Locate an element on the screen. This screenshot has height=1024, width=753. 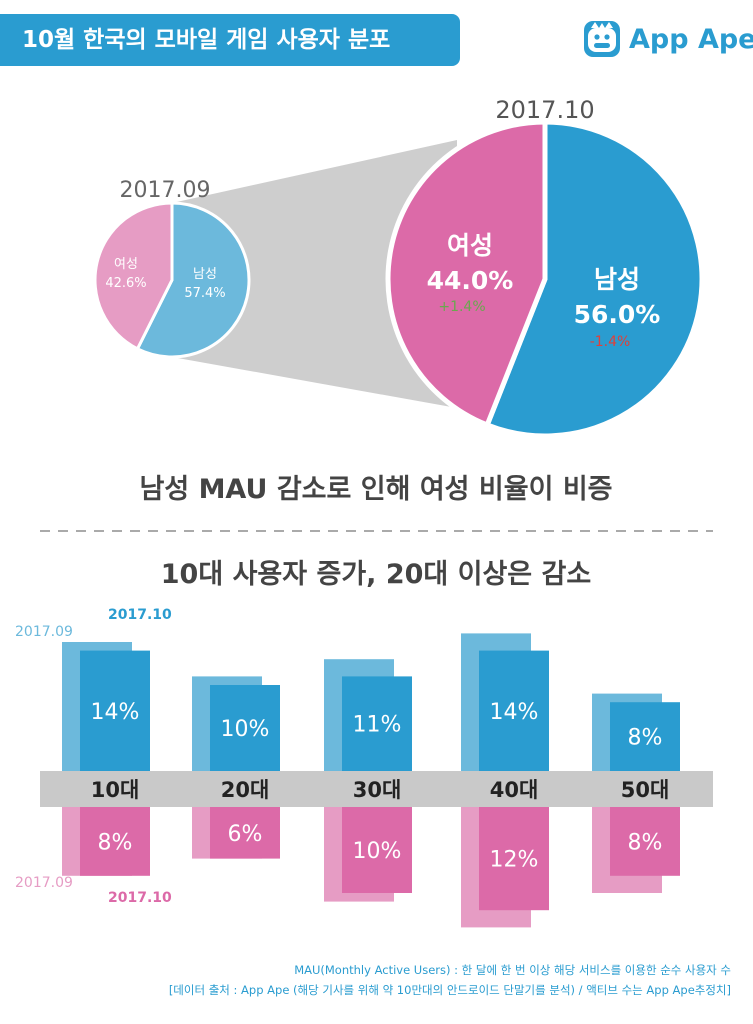
title-banner: 10월 한국의 모바일 게임 사용자 분포 is located at coordinates (230, 40).